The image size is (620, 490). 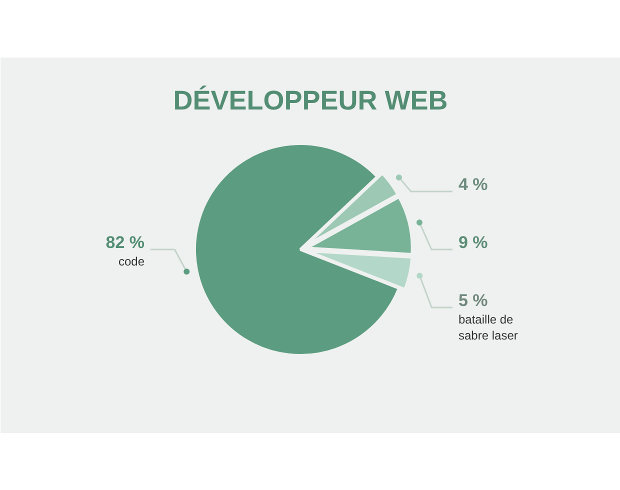 What do you see at coordinates (488, 327) in the screenshot?
I see `slice-label: bataille de sabre laser` at bounding box center [488, 327].